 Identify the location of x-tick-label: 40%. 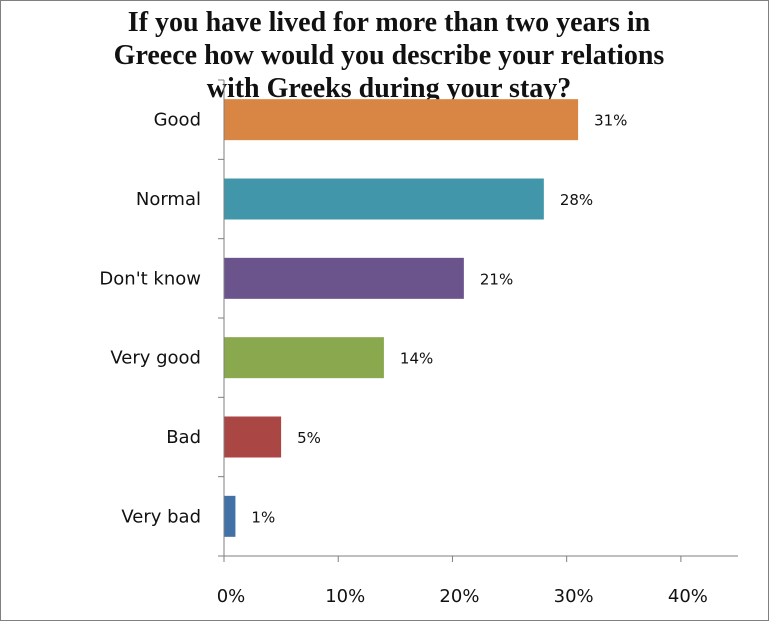
(688, 596).